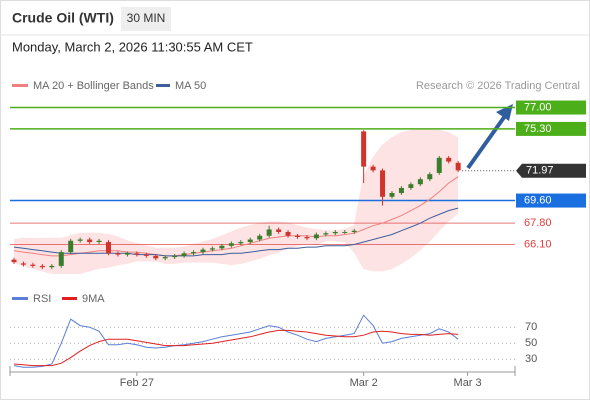 This screenshot has width=590, height=400. I want to click on interval-box, so click(146, 19).